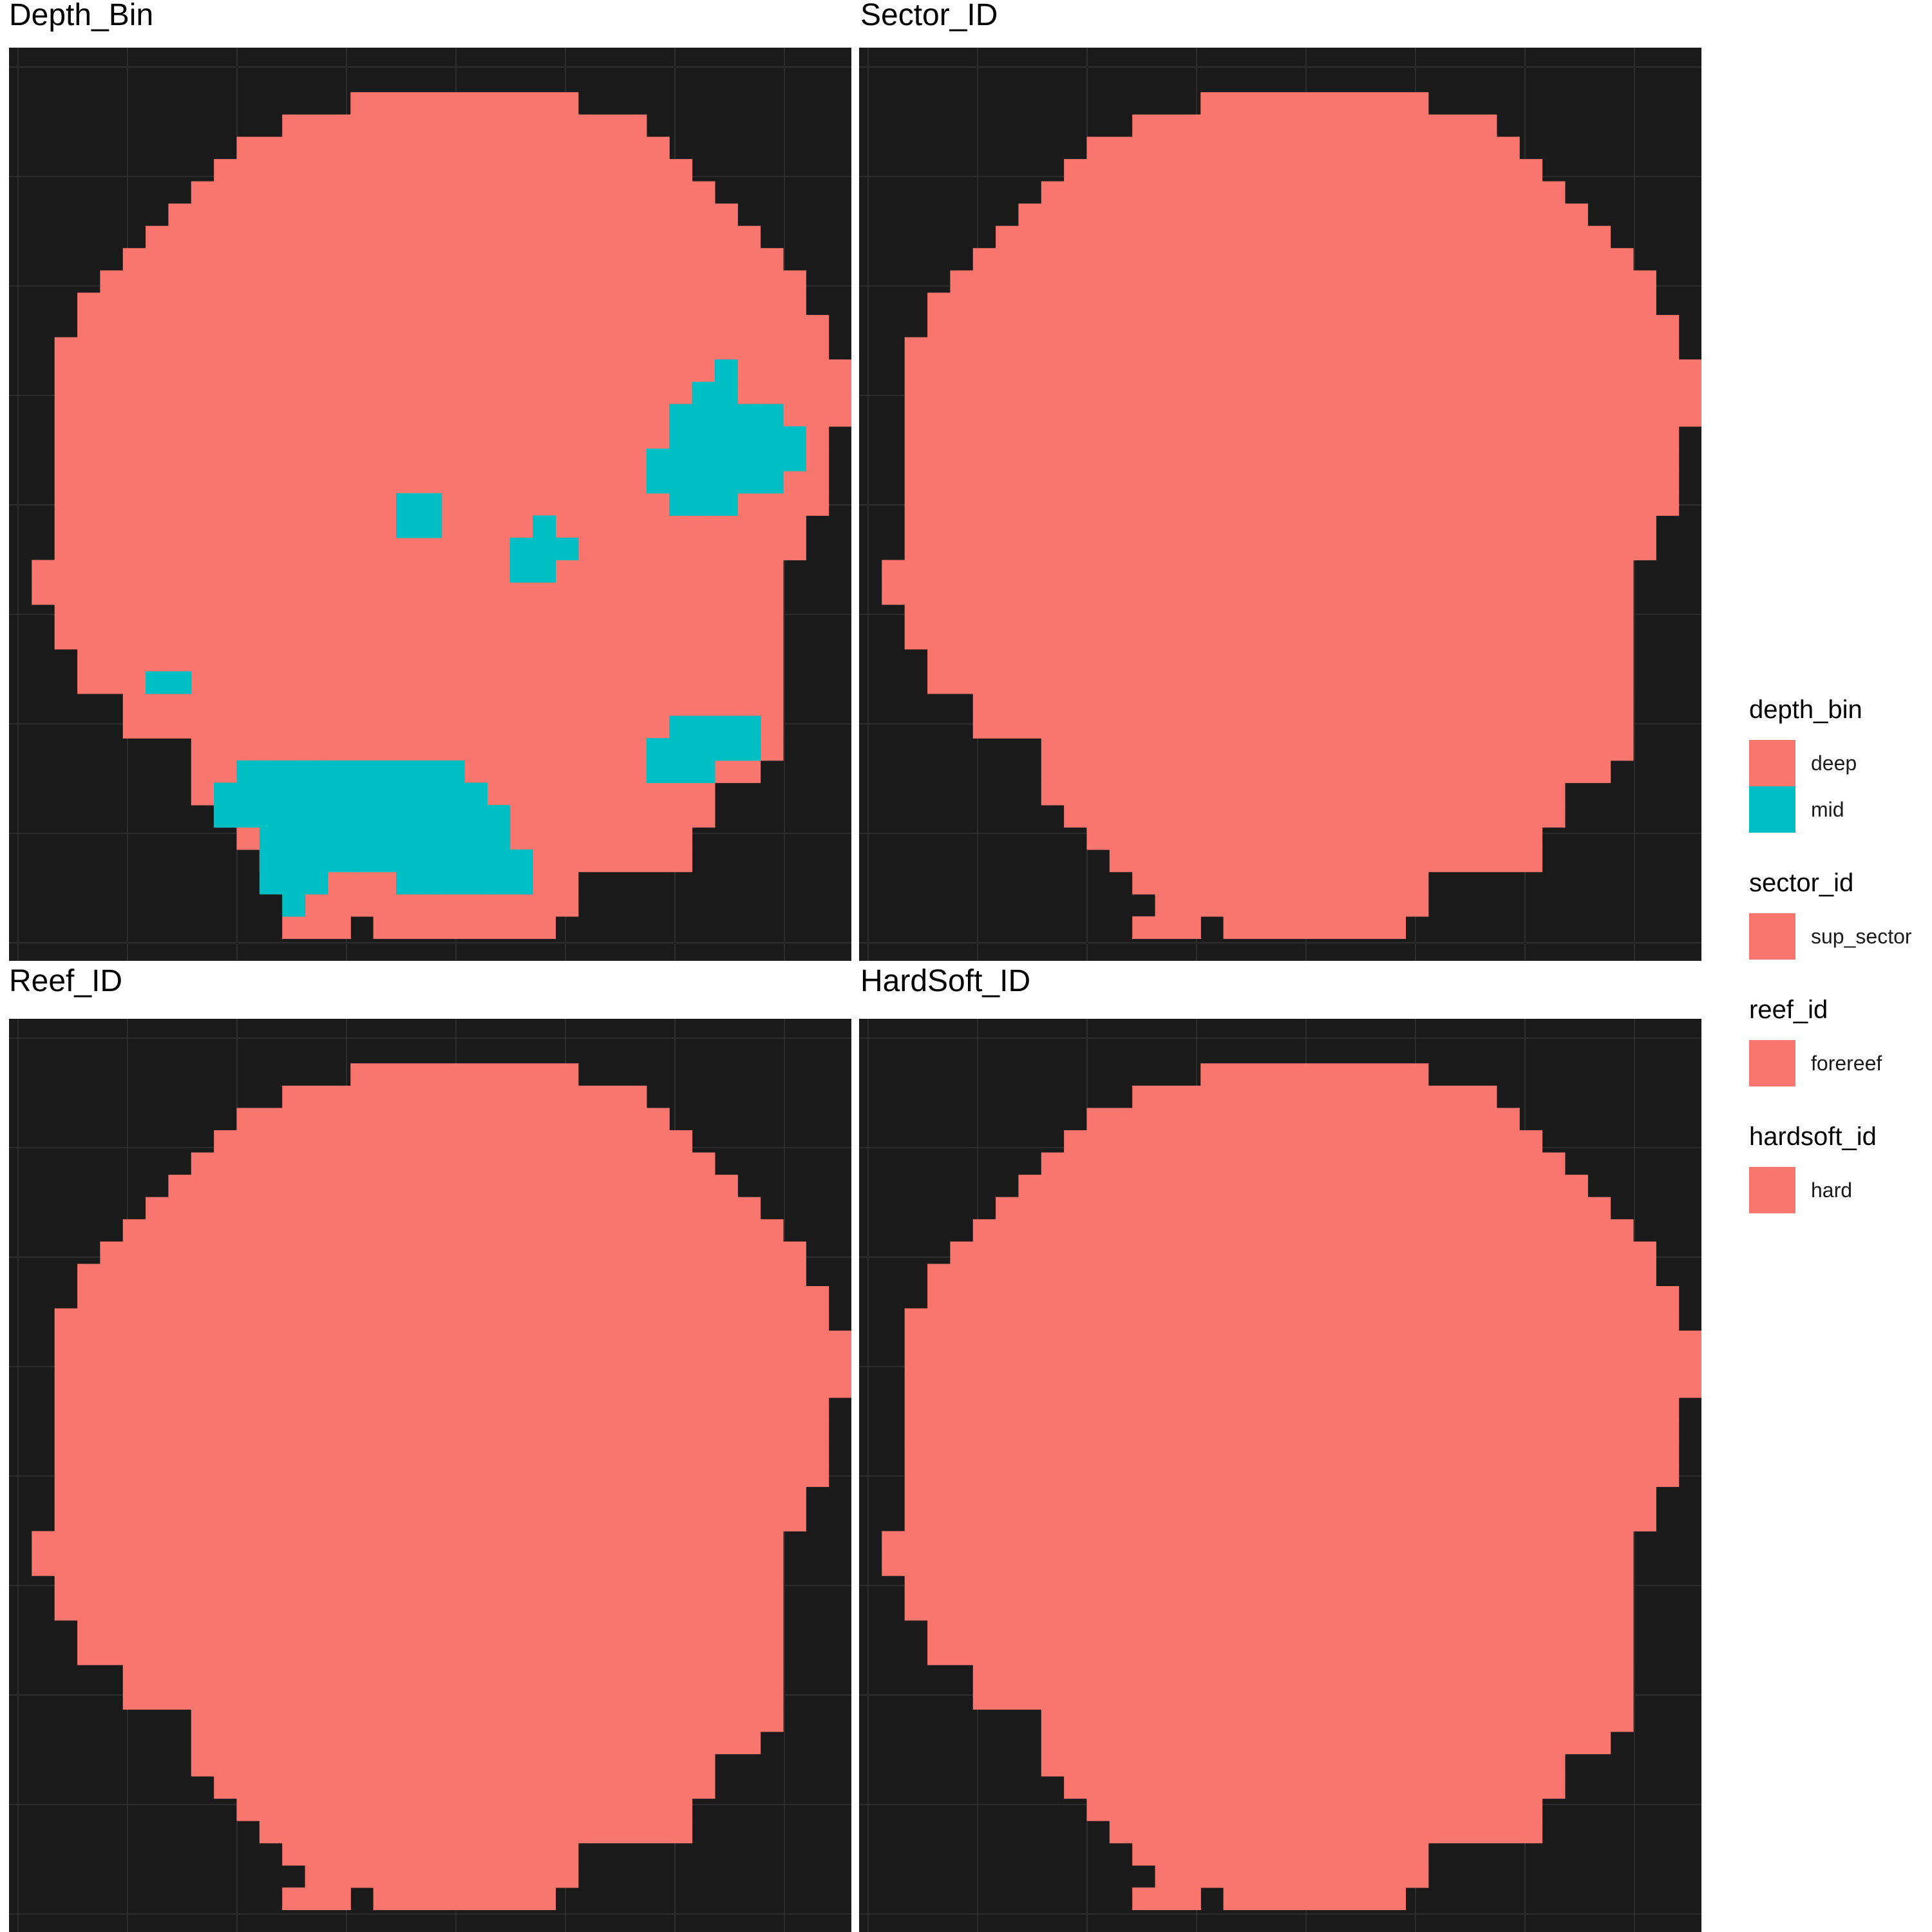 This screenshot has width=1932, height=1932. Describe the element at coordinates (1832, 1190) in the screenshot. I see `legend-label-hard: hard` at that location.